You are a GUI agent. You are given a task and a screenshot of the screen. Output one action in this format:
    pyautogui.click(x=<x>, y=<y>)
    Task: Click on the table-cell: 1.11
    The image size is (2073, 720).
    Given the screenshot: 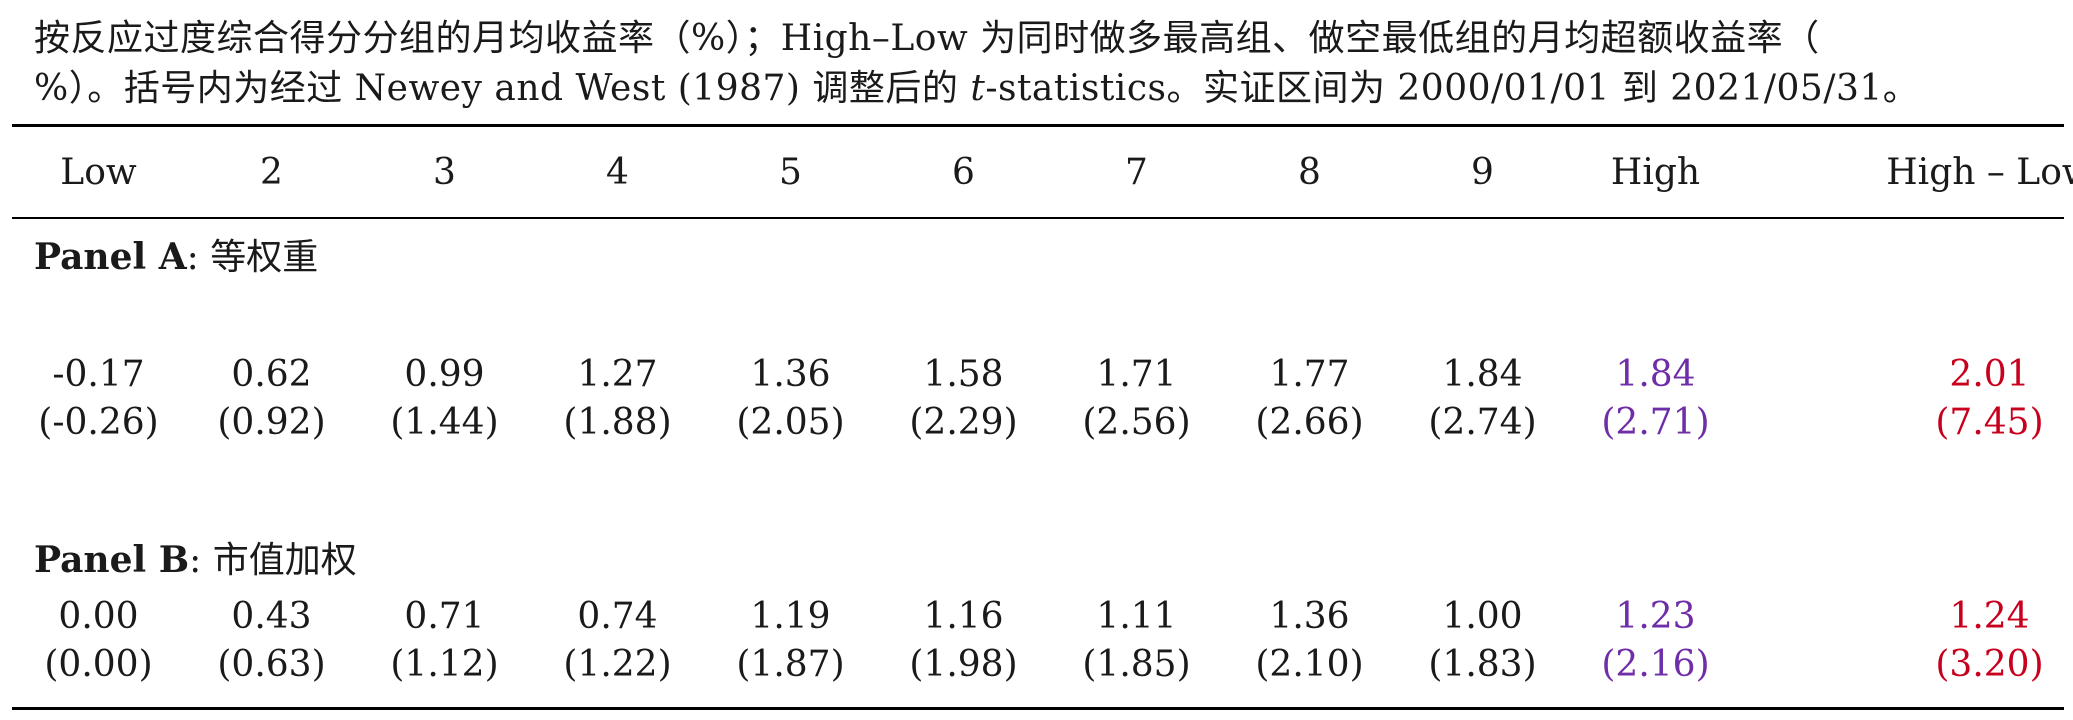 What is the action you would take?
    pyautogui.click(x=1136, y=616)
    